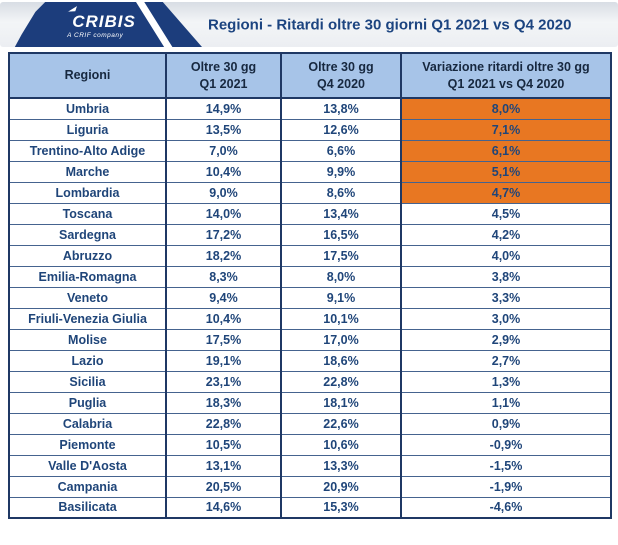 The width and height of the screenshot is (618, 545). Describe the element at coordinates (223, 129) in the screenshot. I see `q1-2021-value-cell: 13,5%` at that location.